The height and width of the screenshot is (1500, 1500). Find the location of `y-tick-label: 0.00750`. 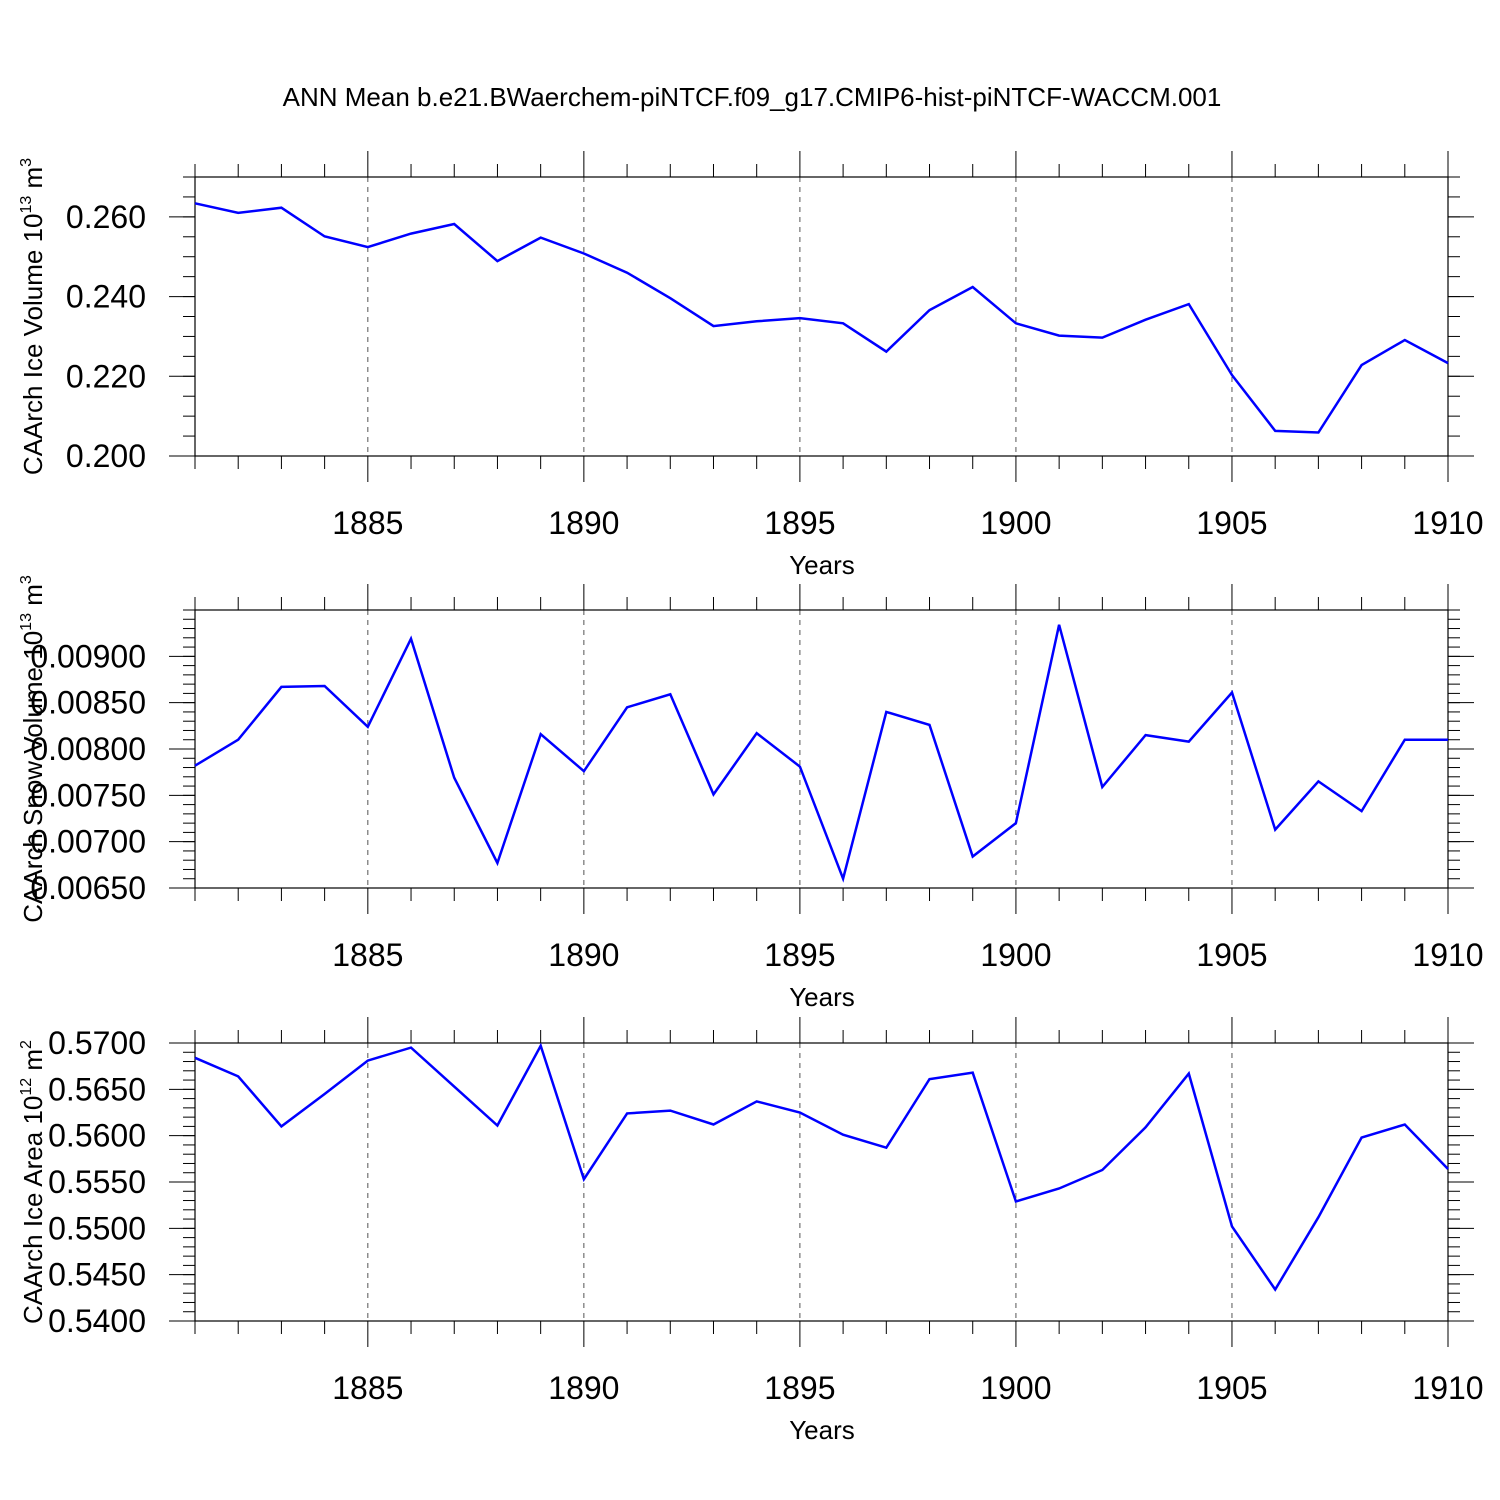

y-tick-label: 0.00750 is located at coordinates (88, 795).